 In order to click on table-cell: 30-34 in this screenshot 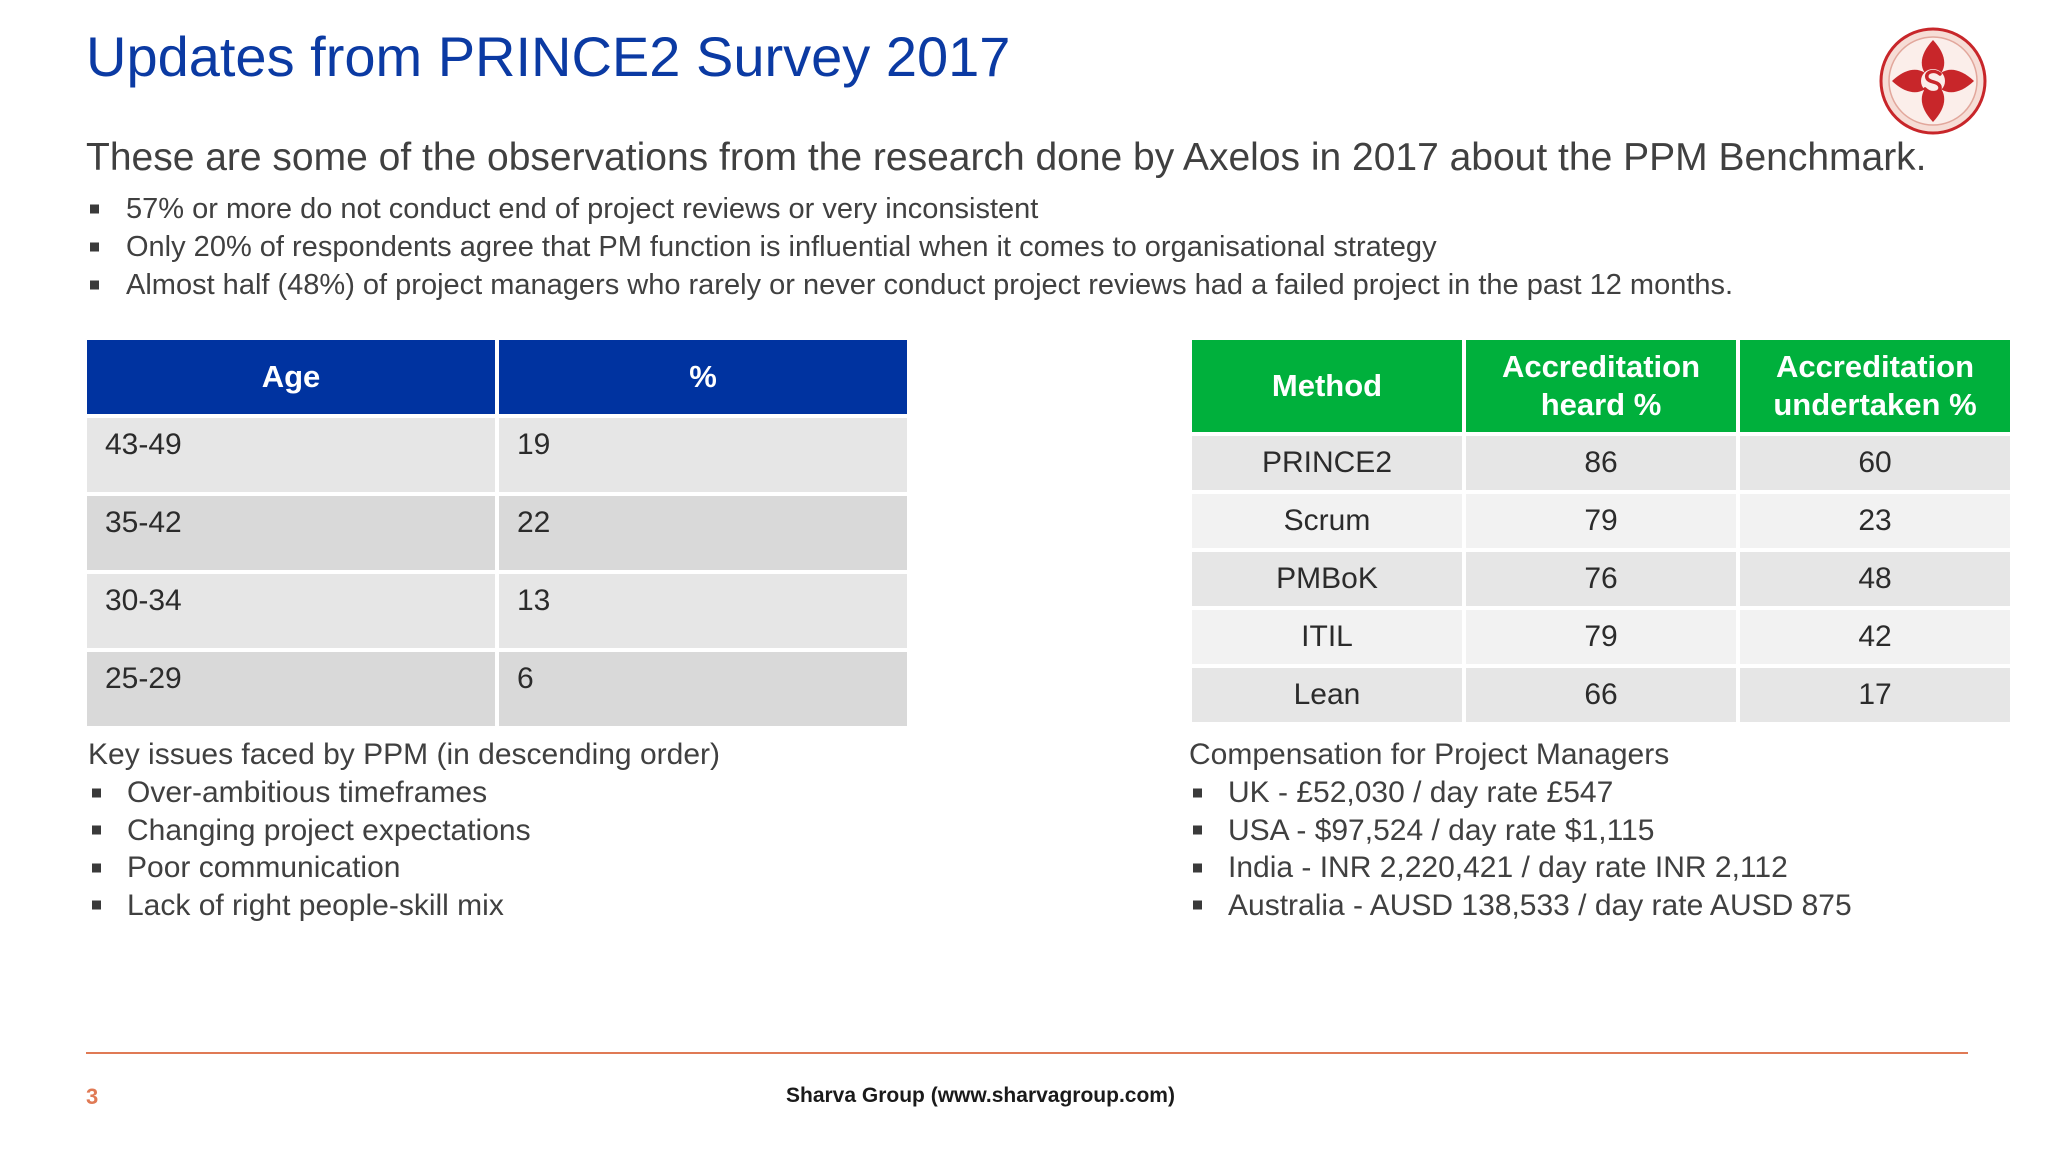, I will do `click(291, 611)`.